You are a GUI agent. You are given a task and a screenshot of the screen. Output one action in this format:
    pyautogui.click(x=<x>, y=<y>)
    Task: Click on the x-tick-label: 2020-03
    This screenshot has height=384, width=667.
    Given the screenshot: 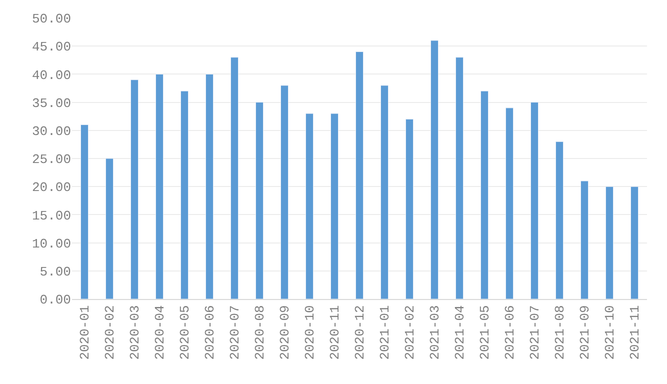 What is the action you would take?
    pyautogui.click(x=135, y=332)
    